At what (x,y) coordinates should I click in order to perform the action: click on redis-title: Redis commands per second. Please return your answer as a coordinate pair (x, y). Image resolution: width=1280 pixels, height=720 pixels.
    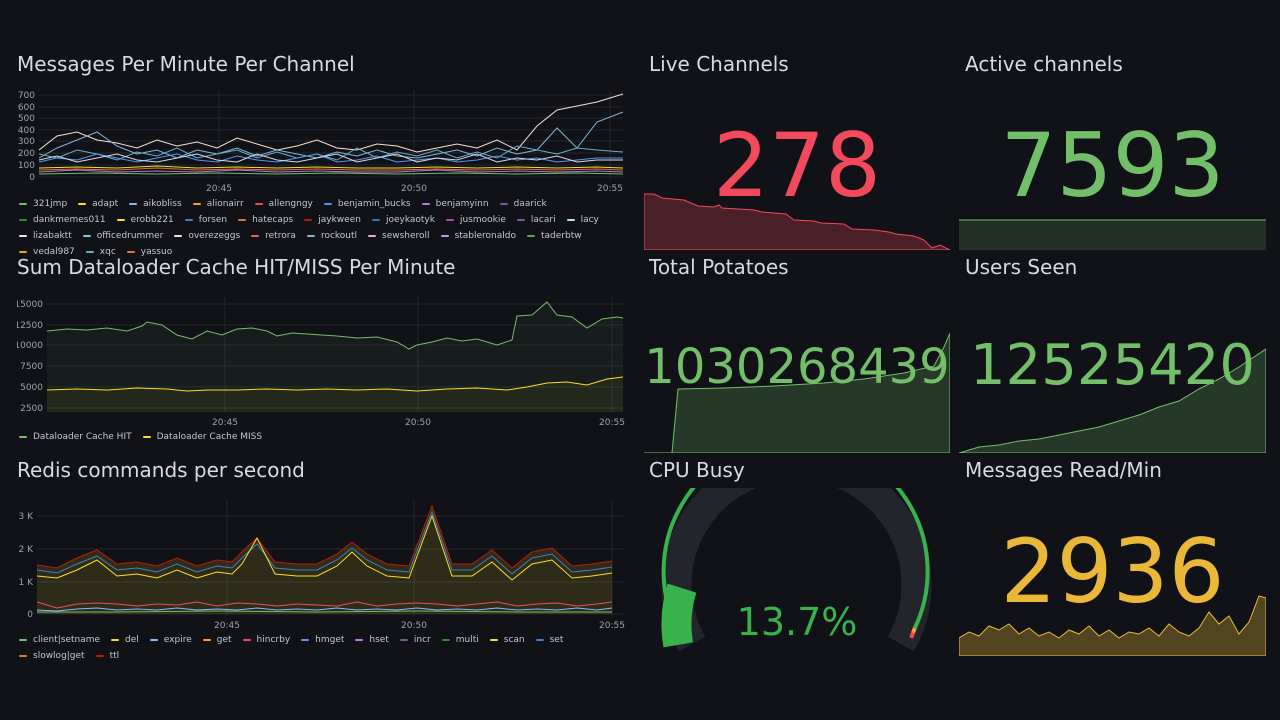
    Looking at the image, I should click on (161, 470).